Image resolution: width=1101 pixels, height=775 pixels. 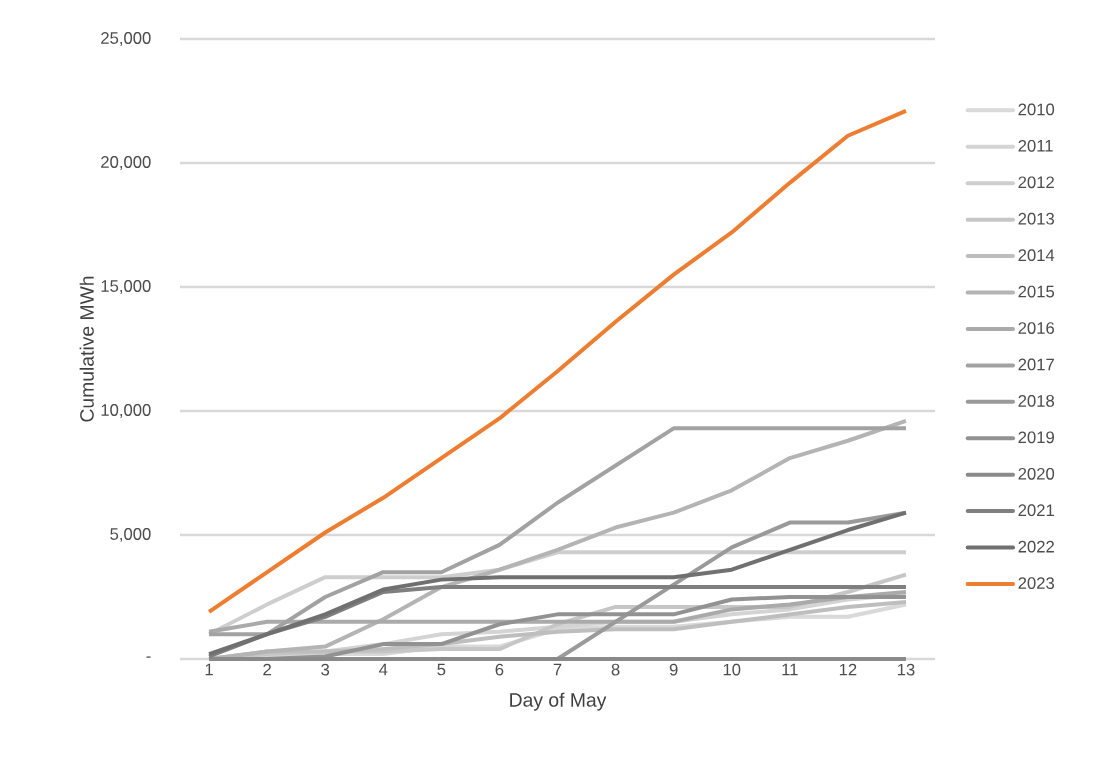 What do you see at coordinates (732, 669) in the screenshot?
I see `x-tick-label: 10` at bounding box center [732, 669].